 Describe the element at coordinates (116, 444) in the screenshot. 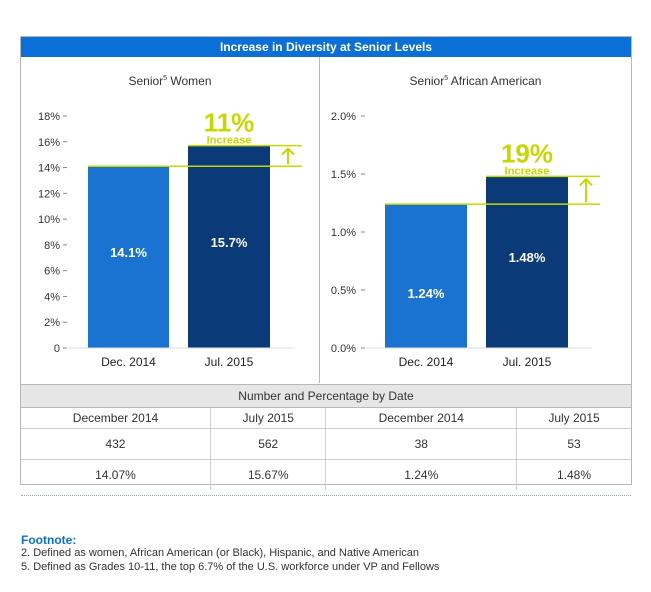

I see `table-cell: 432` at that location.